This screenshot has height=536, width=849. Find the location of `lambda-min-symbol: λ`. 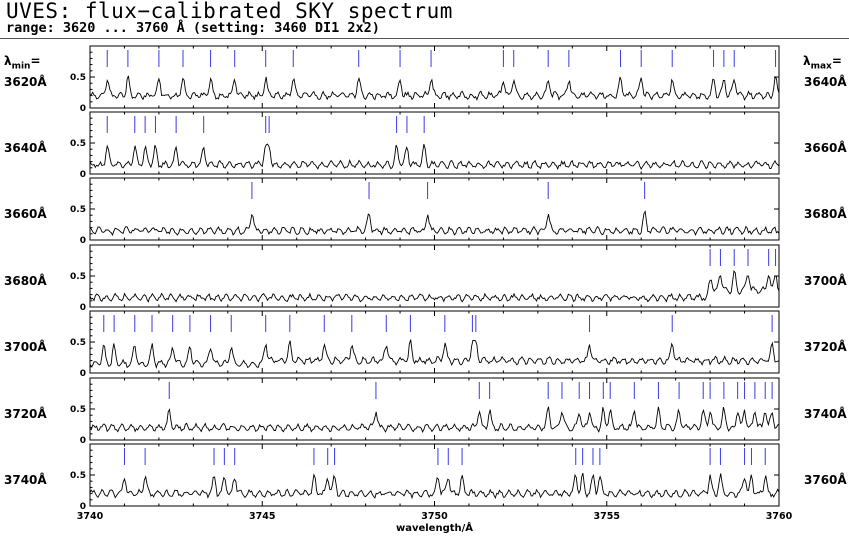

lambda-min-symbol: λ is located at coordinates (8, 61).